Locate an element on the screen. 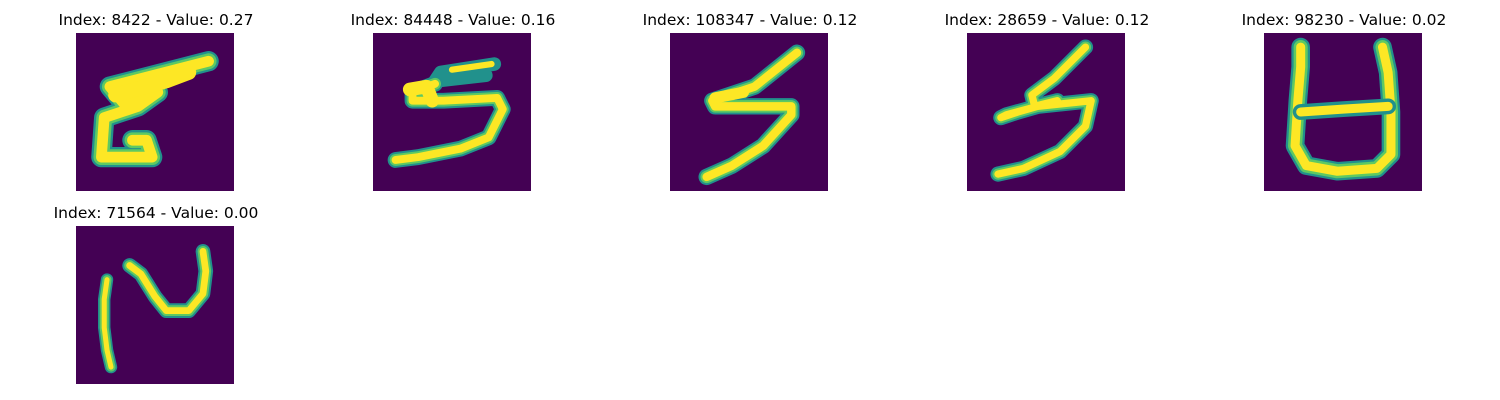 The image size is (1500, 400). panel-title: Index: 108347 - Value: 0.12 is located at coordinates (750, 20).